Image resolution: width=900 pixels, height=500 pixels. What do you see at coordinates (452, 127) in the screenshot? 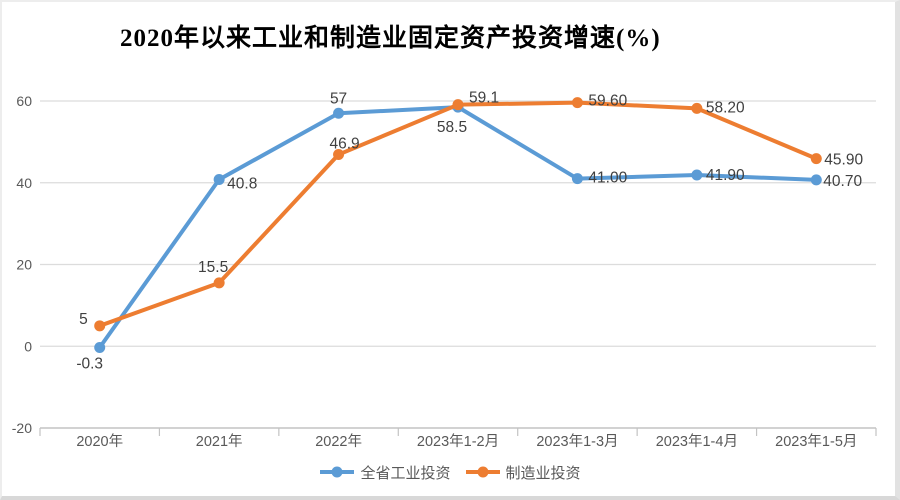
I see `data-label-0-3: 58.5` at bounding box center [452, 127].